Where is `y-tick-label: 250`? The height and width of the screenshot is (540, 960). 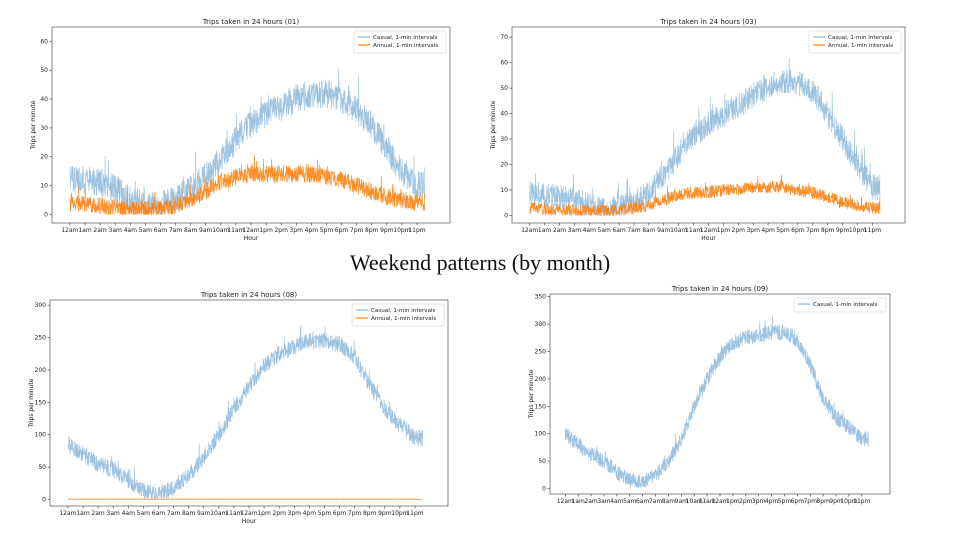
y-tick-label: 250 is located at coordinates (541, 352).